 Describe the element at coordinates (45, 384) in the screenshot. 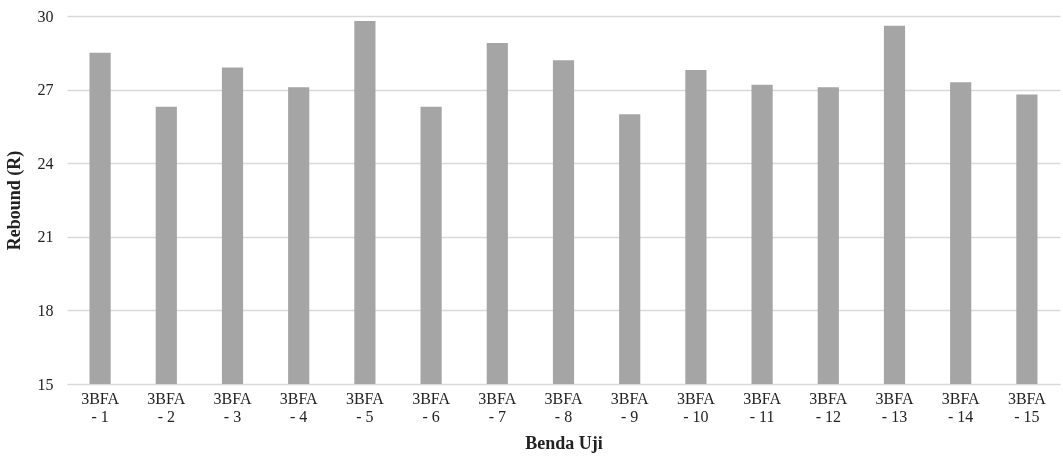

I see `y-tick-label: 15` at that location.